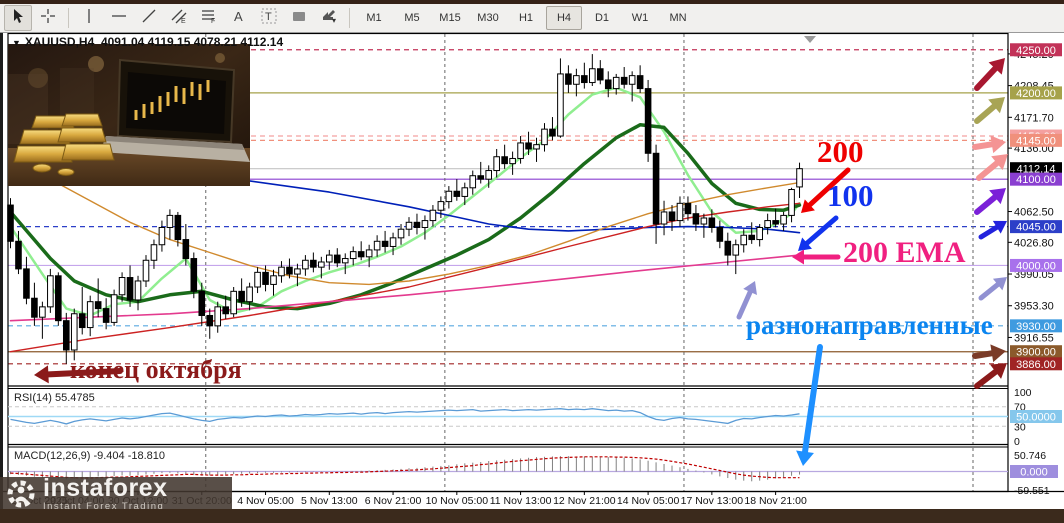 The image size is (1064, 523). I want to click on svg-text: 14 Nov 05:00, so click(648, 501).